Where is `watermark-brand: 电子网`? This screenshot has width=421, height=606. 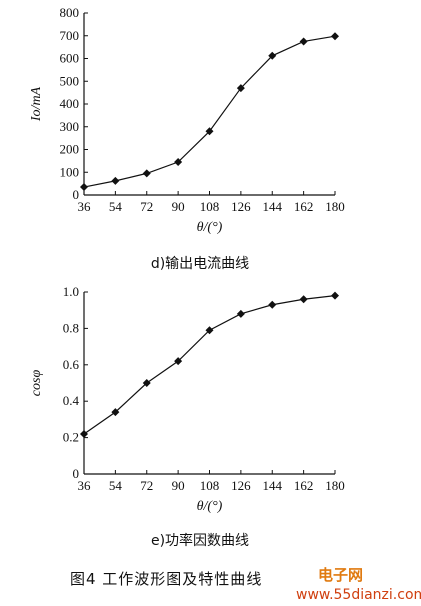 watermark-brand: 电子网 is located at coordinates (340, 575).